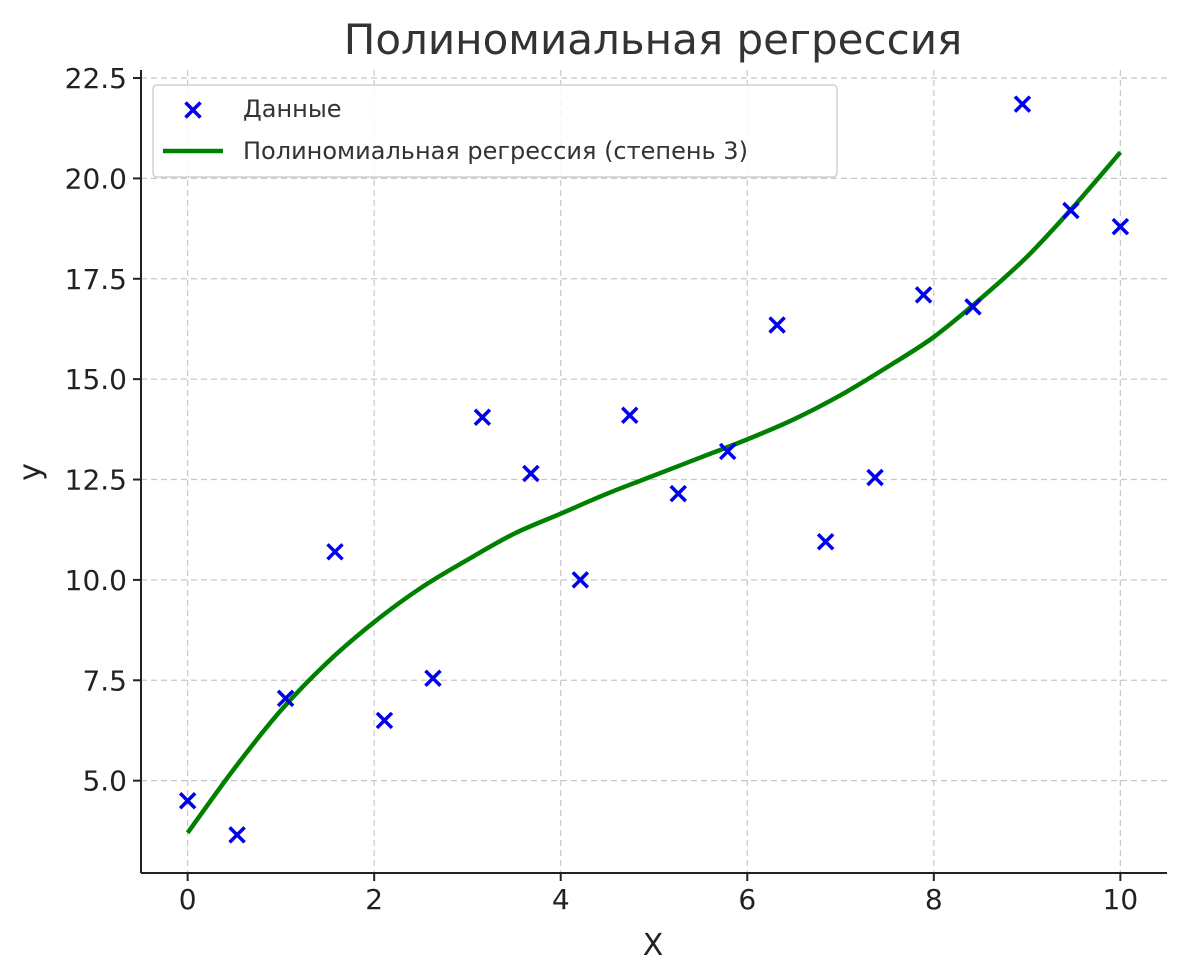  Describe the element at coordinates (747, 899) in the screenshot. I see `x-tick-label: 6` at that location.